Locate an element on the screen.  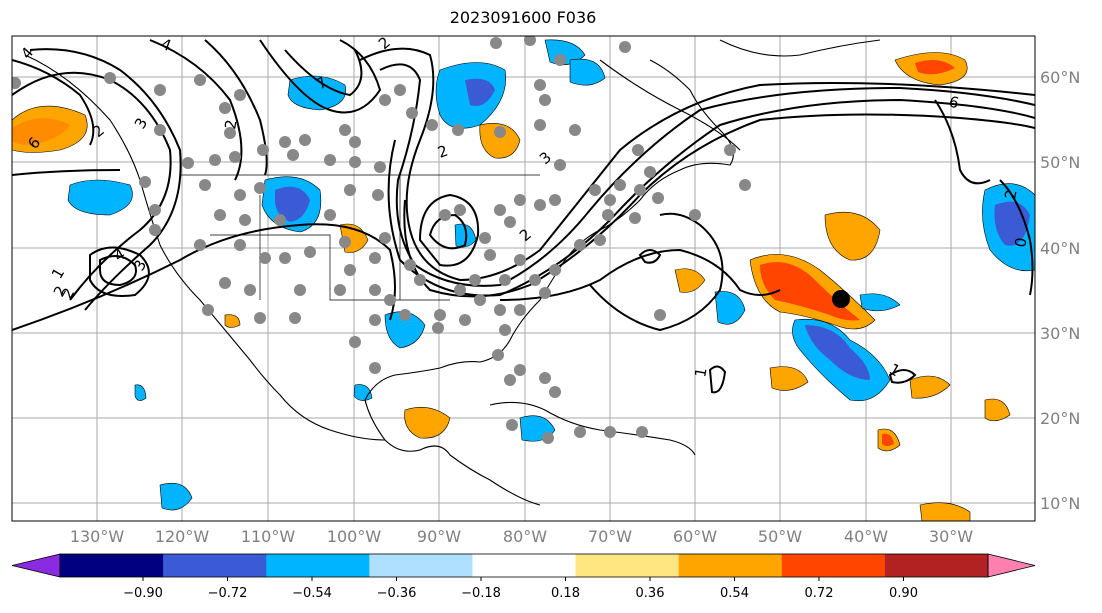
longitude-label: 90°W is located at coordinates (439, 536).